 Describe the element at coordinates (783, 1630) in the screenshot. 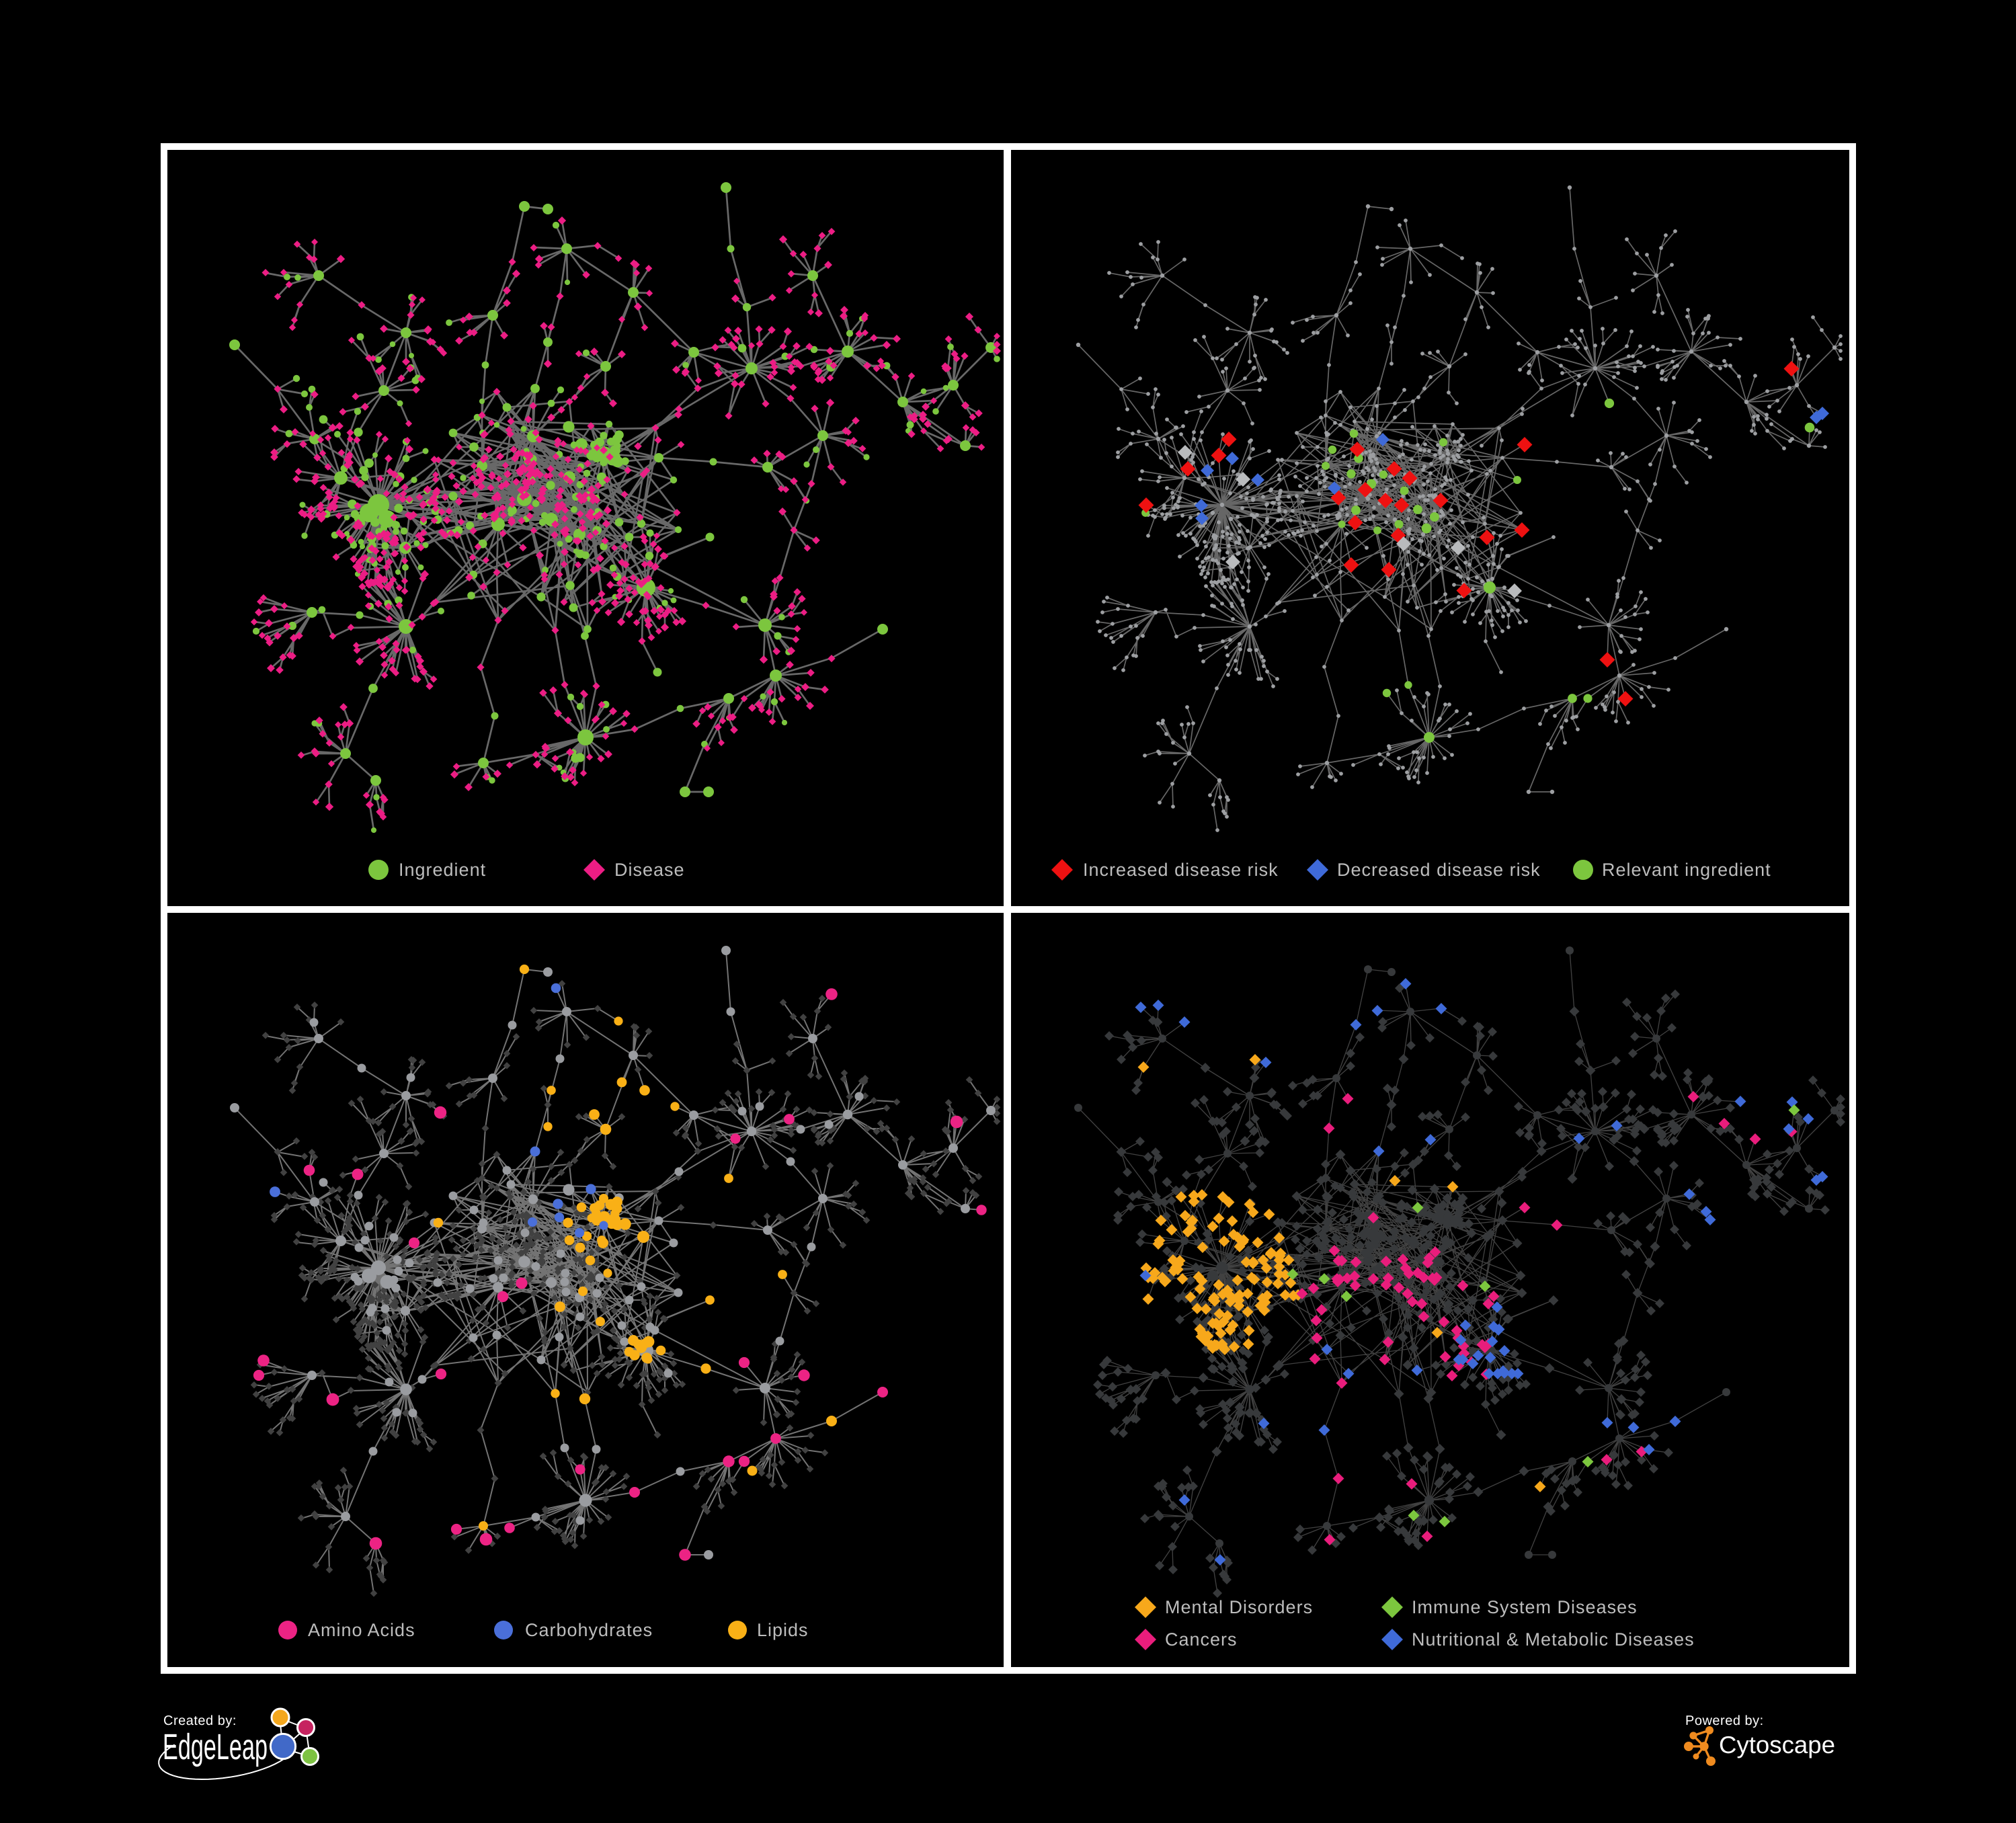

I see `svg-text: Lipids` at that location.